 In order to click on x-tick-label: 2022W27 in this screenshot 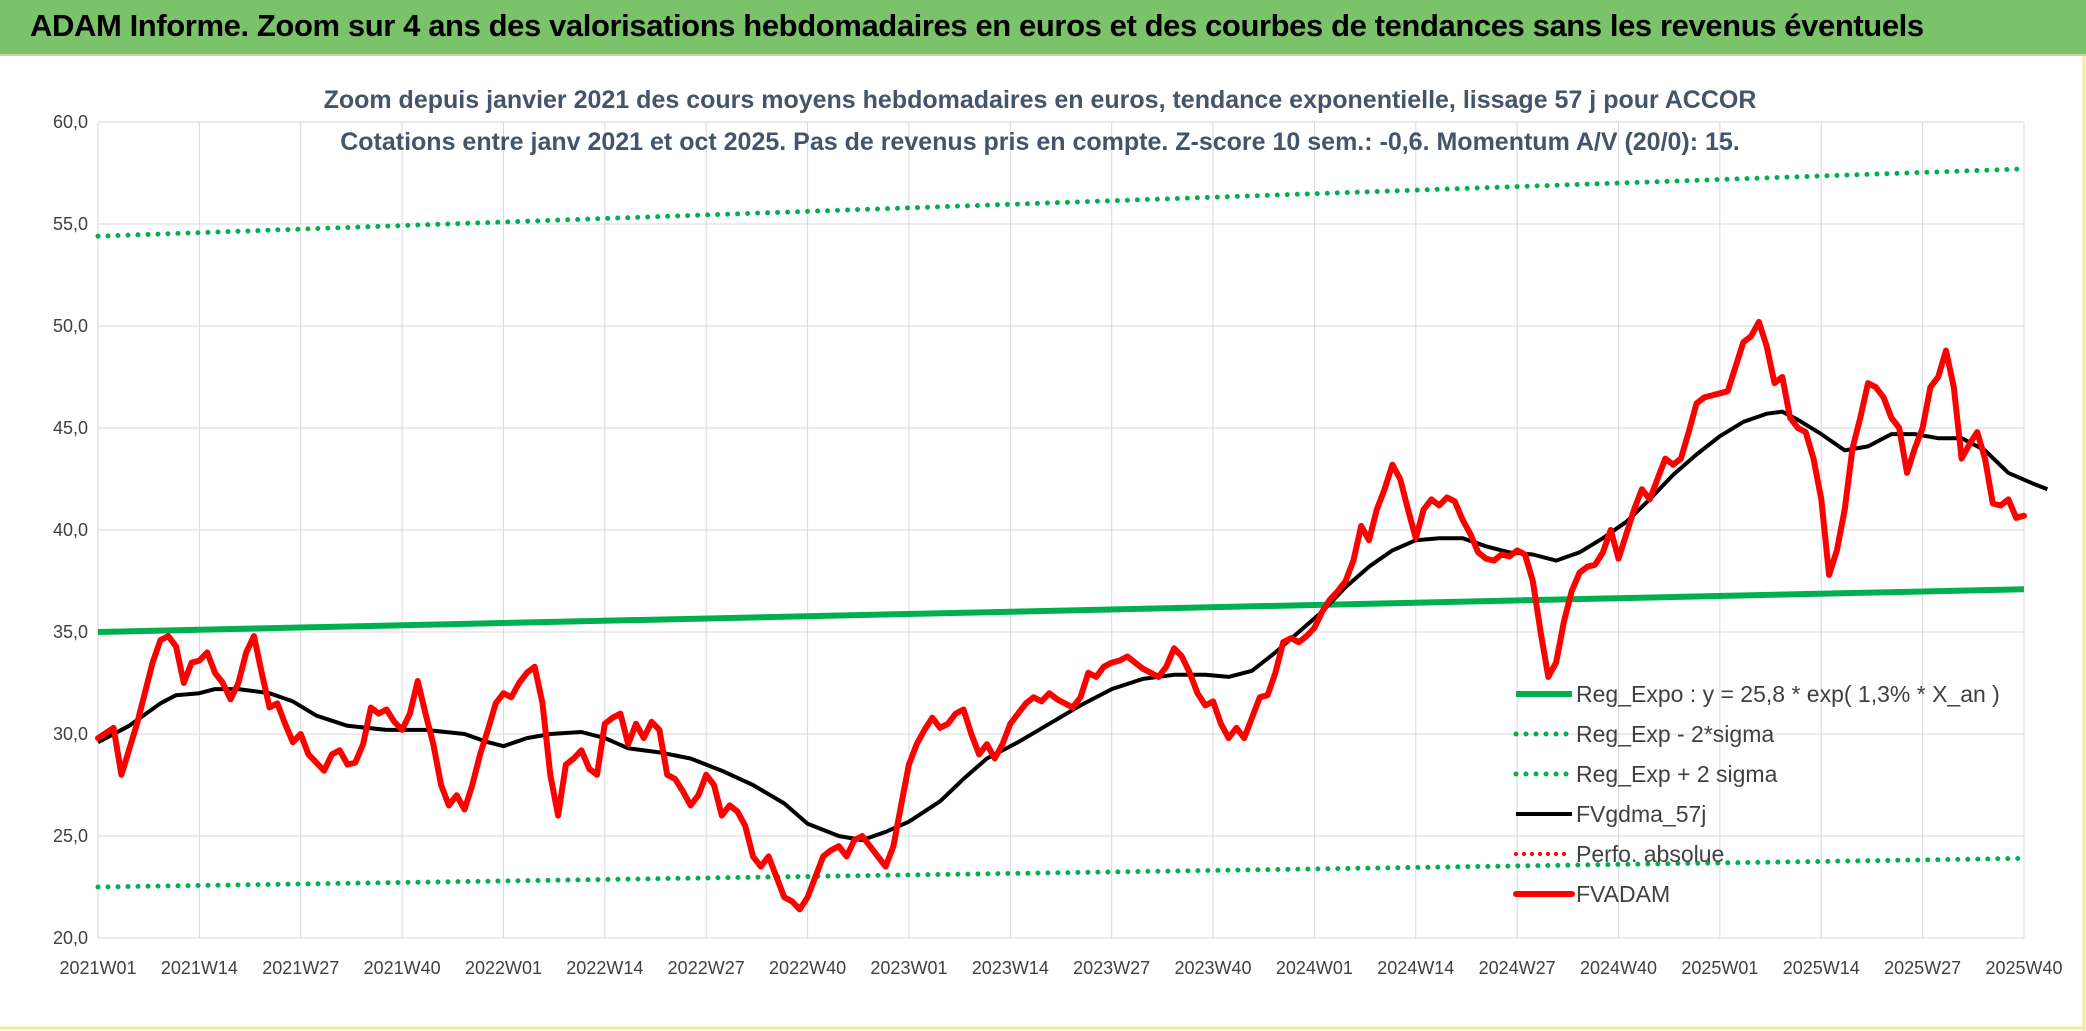, I will do `click(706, 968)`.